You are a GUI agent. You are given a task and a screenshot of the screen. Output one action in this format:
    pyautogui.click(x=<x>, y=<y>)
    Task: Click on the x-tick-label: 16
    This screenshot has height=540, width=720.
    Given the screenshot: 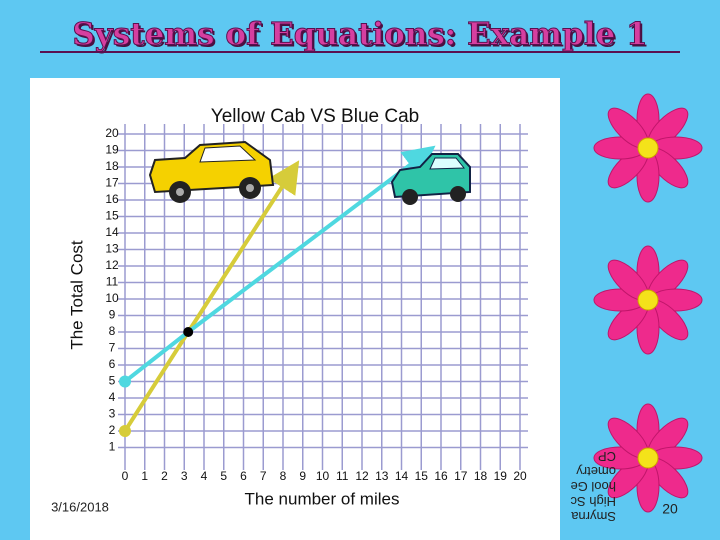 What is the action you would take?
    pyautogui.click(x=441, y=476)
    